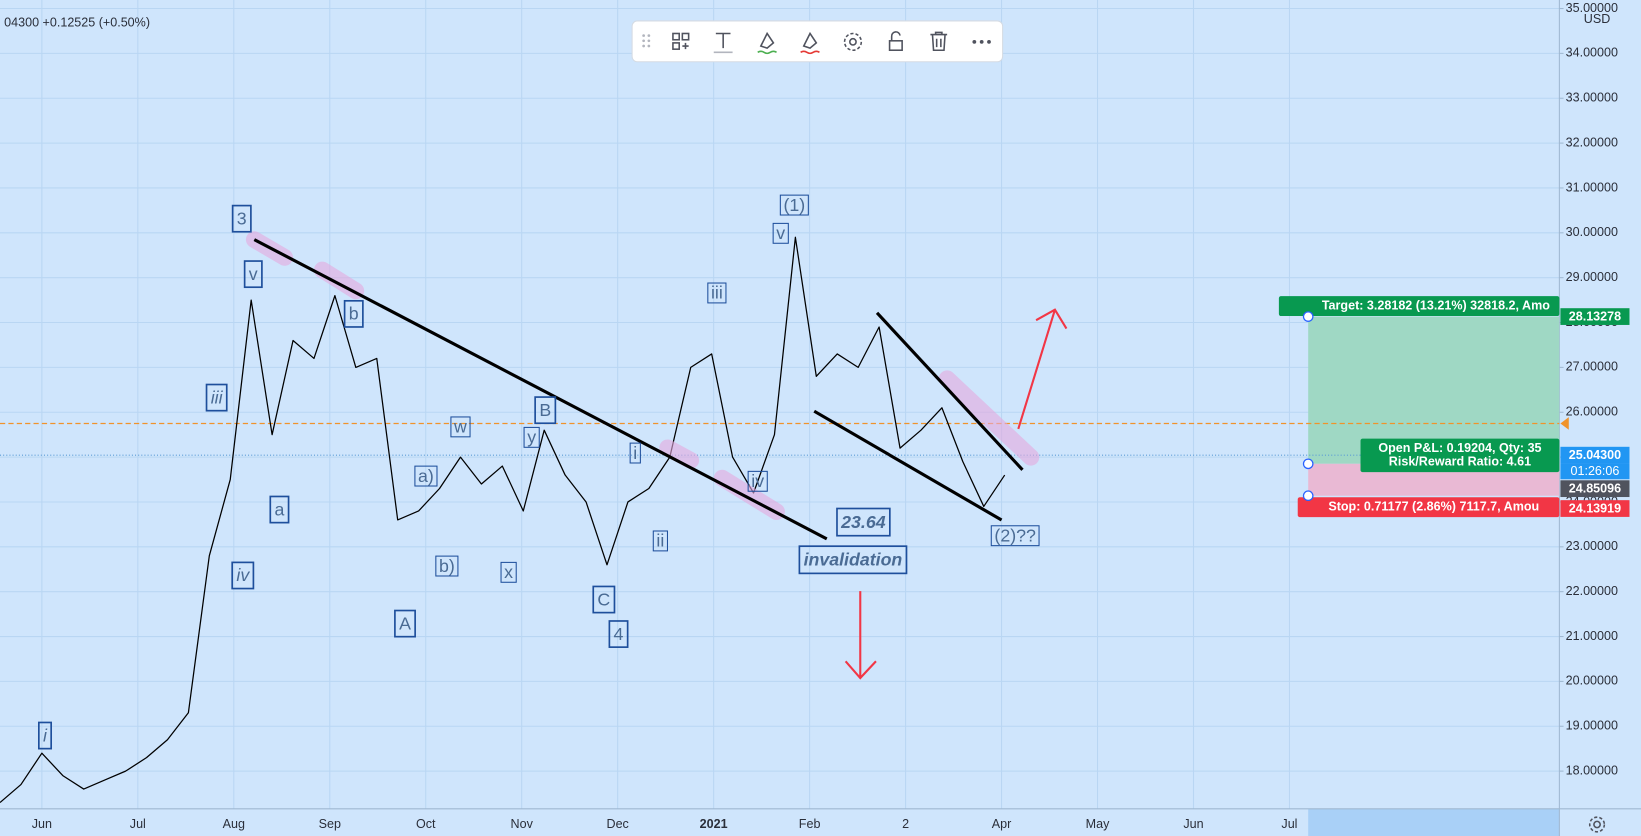  I want to click on wave-label: a, so click(279, 509).